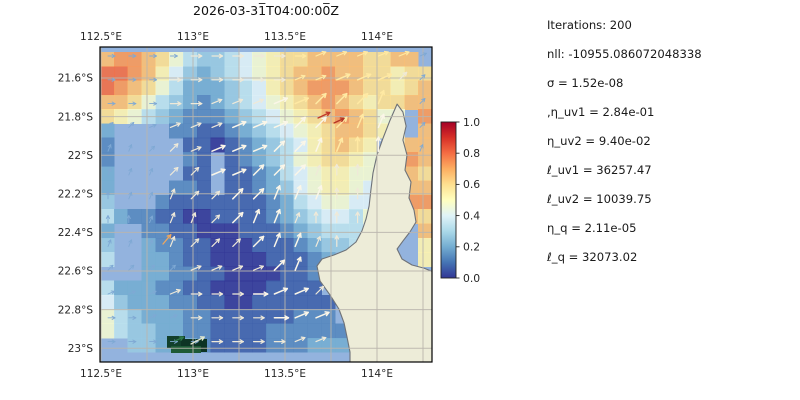 This screenshot has width=800, height=400. I want to click on colorbar-gradient, so click(448, 200).